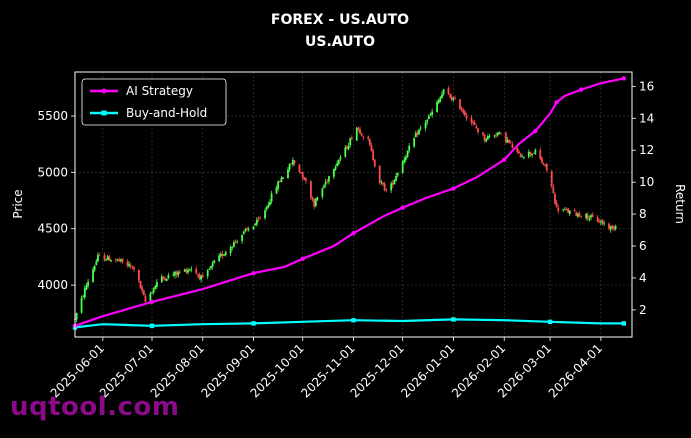 The height and width of the screenshot is (438, 691). I want to click on y-right-tick-label: 4, so click(643, 278).